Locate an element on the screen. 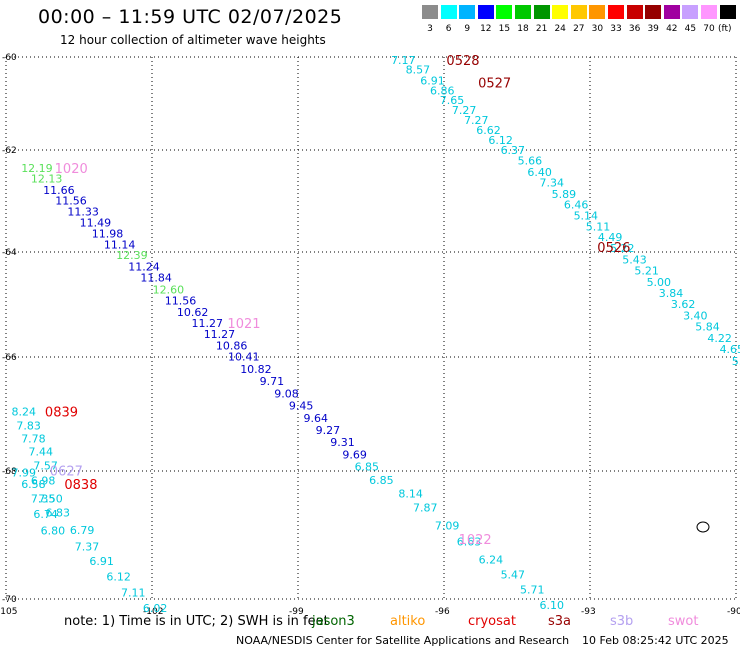 The image size is (740, 650). wave-height-value: 6.80 is located at coordinates (53, 531).